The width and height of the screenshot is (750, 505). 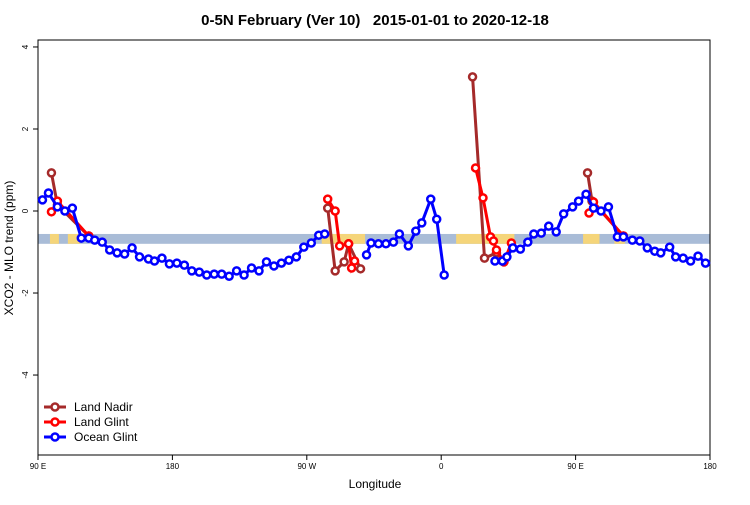 What do you see at coordinates (9, 248) in the screenshot?
I see `y-axis-label: XCO2 - MLO trend (ppm)` at bounding box center [9, 248].